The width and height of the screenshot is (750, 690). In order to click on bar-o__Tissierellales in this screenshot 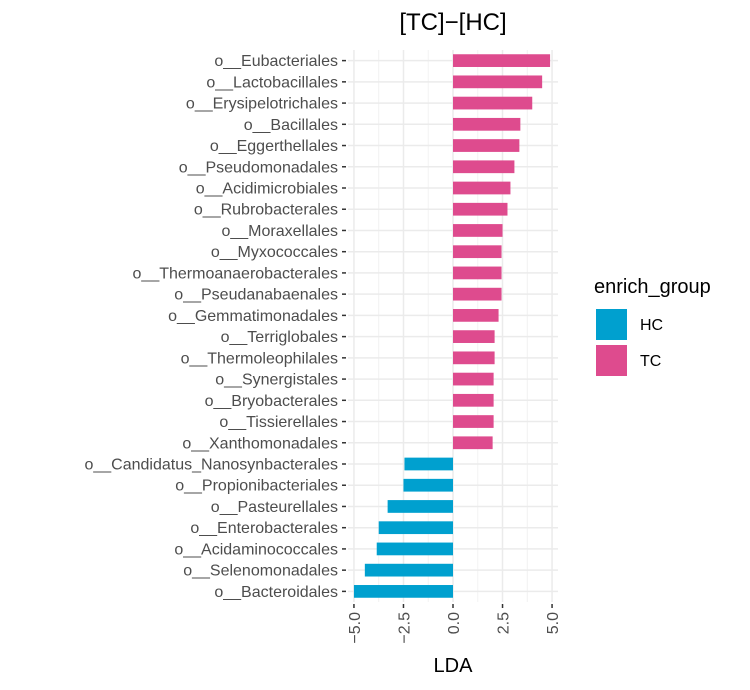, I will do `click(473, 421)`.